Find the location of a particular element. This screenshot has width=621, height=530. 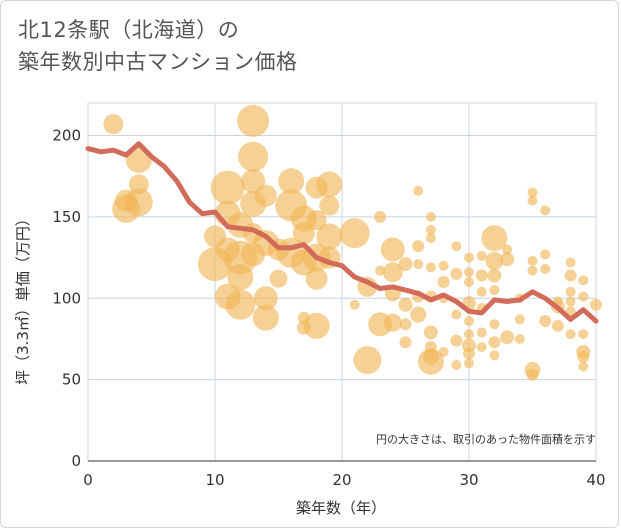

y-axis-label: 坪（3.3㎡）単価（万円） is located at coordinates (23, 298).